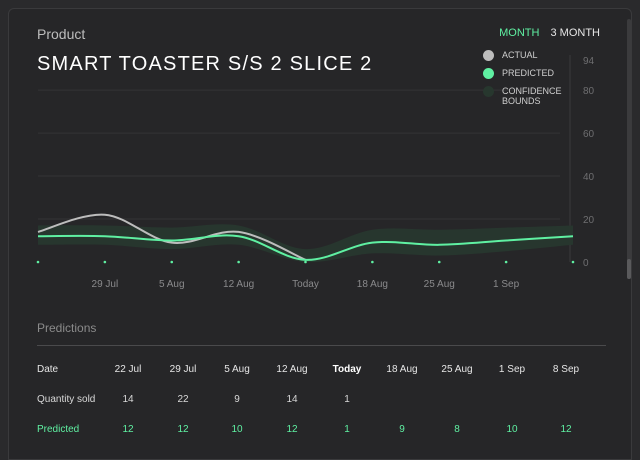  What do you see at coordinates (66, 399) in the screenshot?
I see `row-label-quantity: Quantity sold` at bounding box center [66, 399].